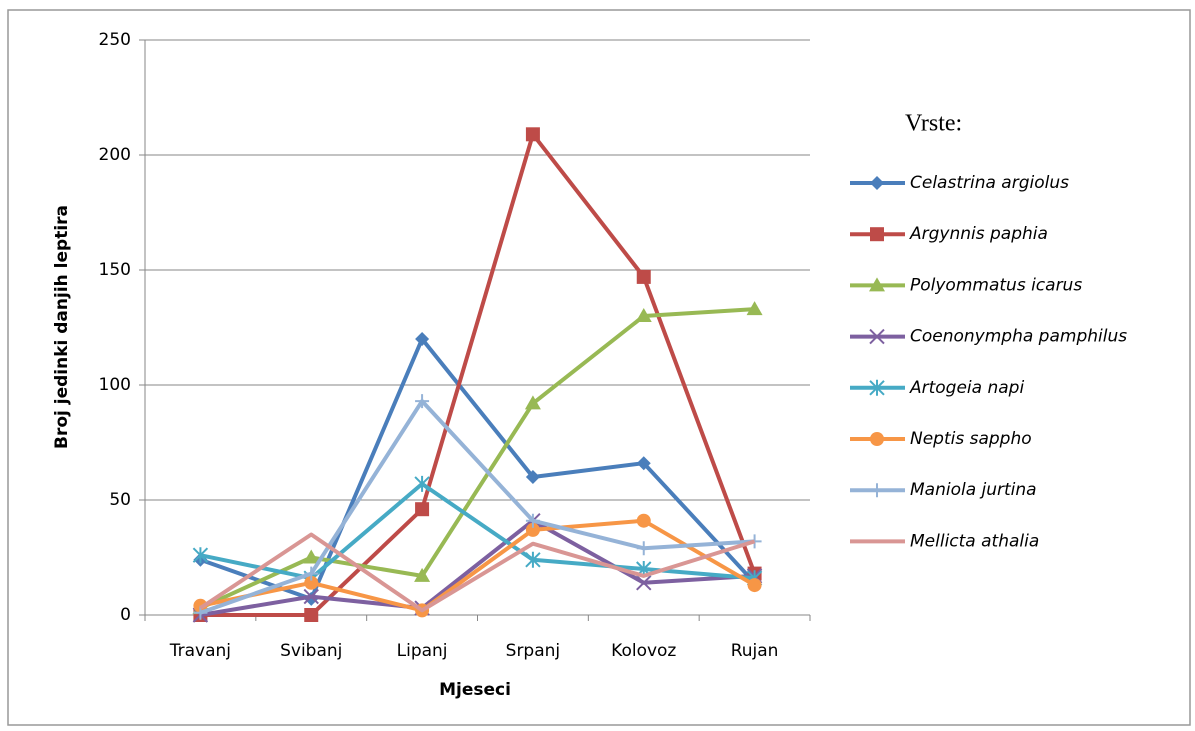 Image resolution: width=1195 pixels, height=731 pixels. I want to click on legend-label: Neptis sappho, so click(971, 439).